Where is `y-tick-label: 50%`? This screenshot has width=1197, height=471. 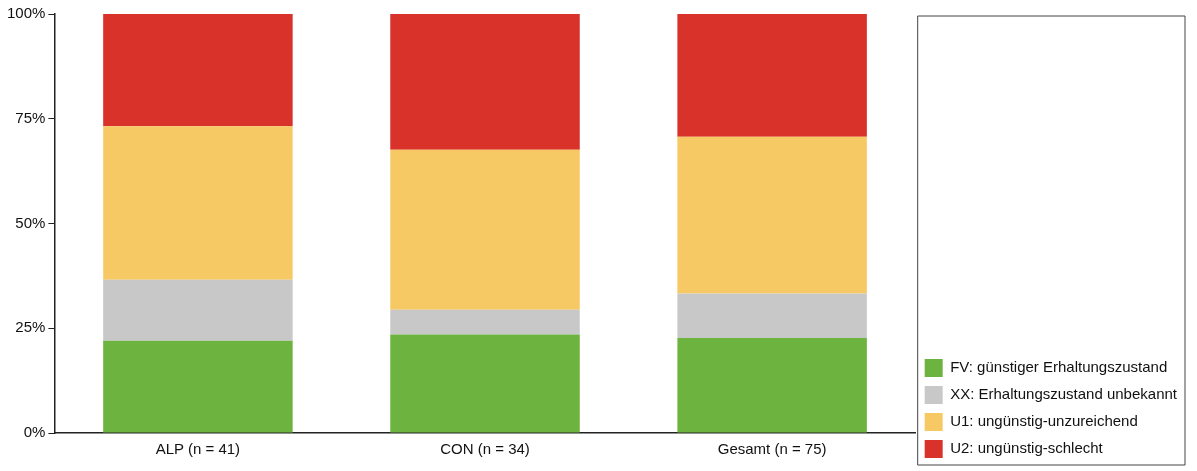
y-tick-label: 50% is located at coordinates (30, 222).